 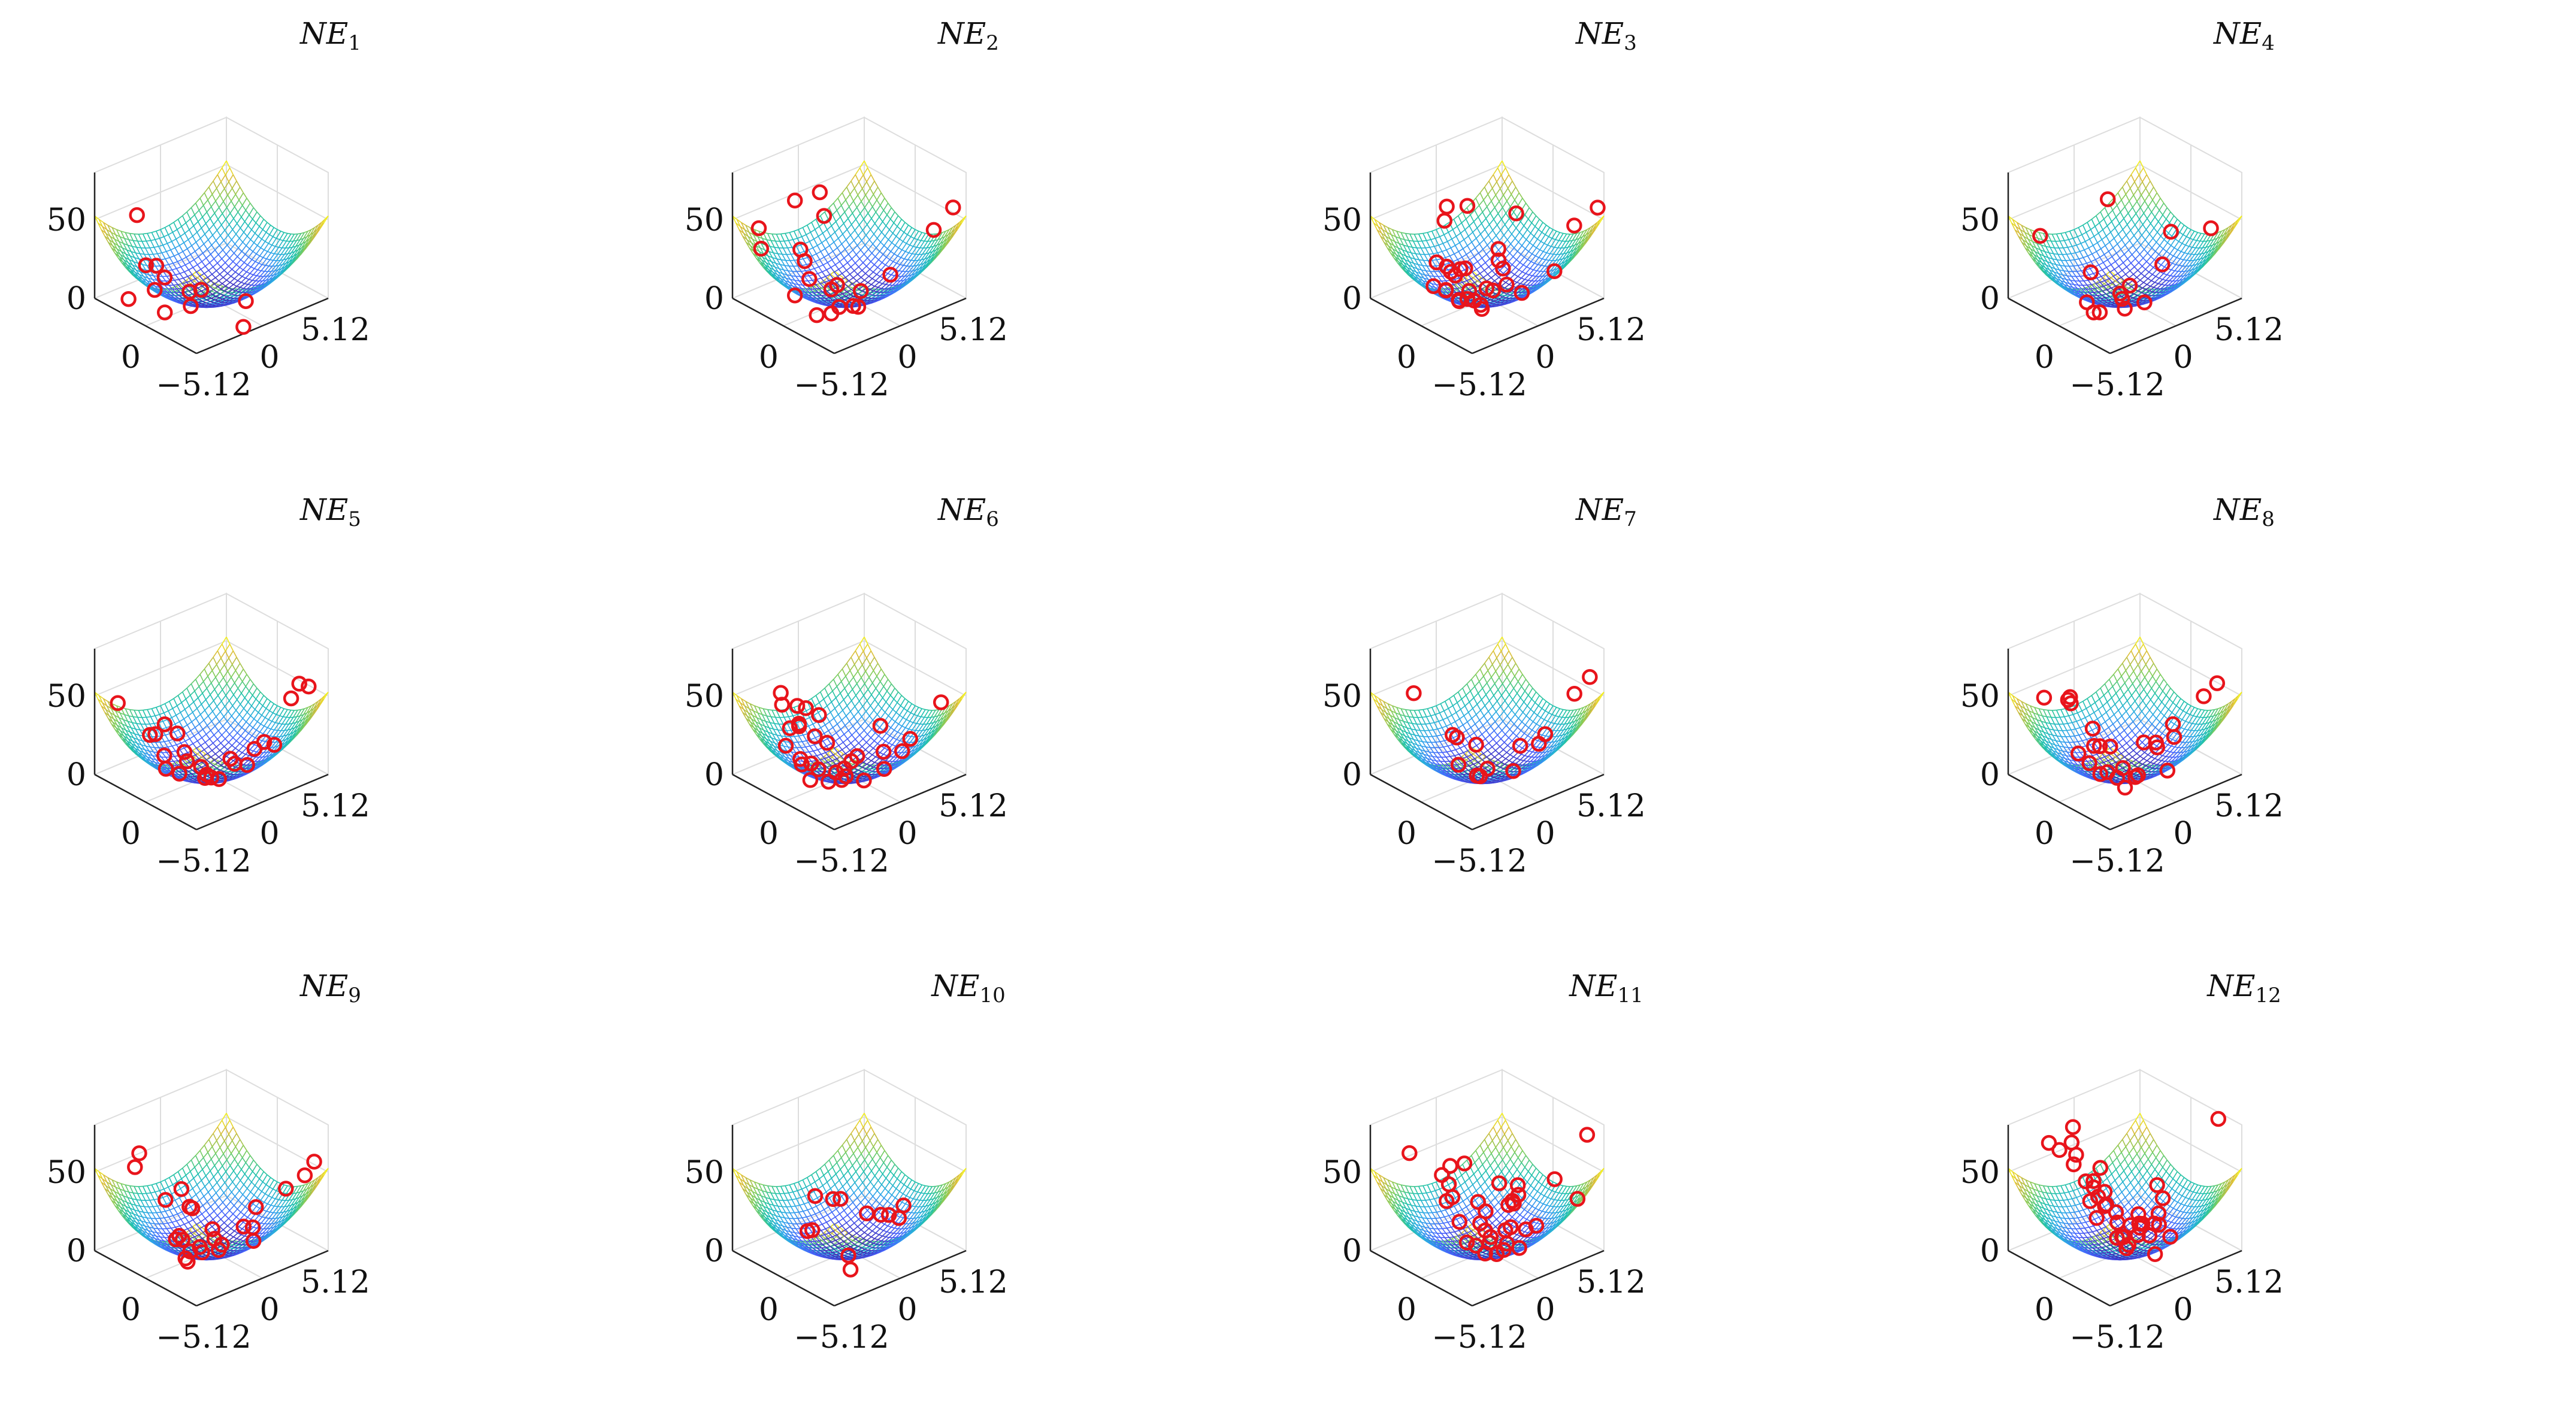 I want to click on panel-title: NE1, so click(x=330, y=35).